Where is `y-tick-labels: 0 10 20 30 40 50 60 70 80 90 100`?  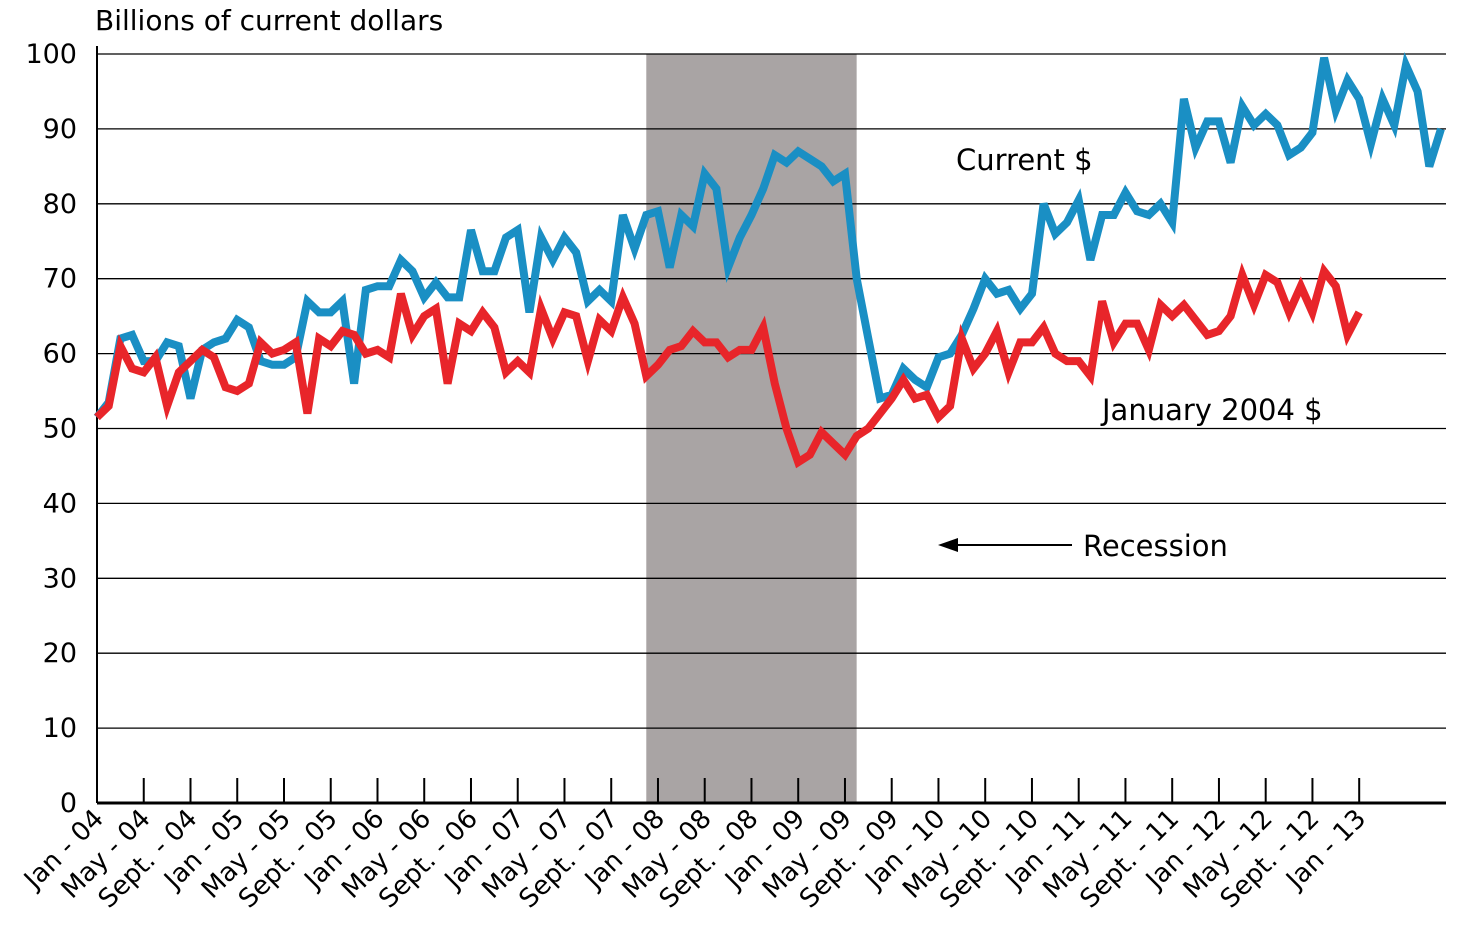
y-tick-labels: 0 10 20 30 40 50 60 70 80 90 100 is located at coordinates (51, 429).